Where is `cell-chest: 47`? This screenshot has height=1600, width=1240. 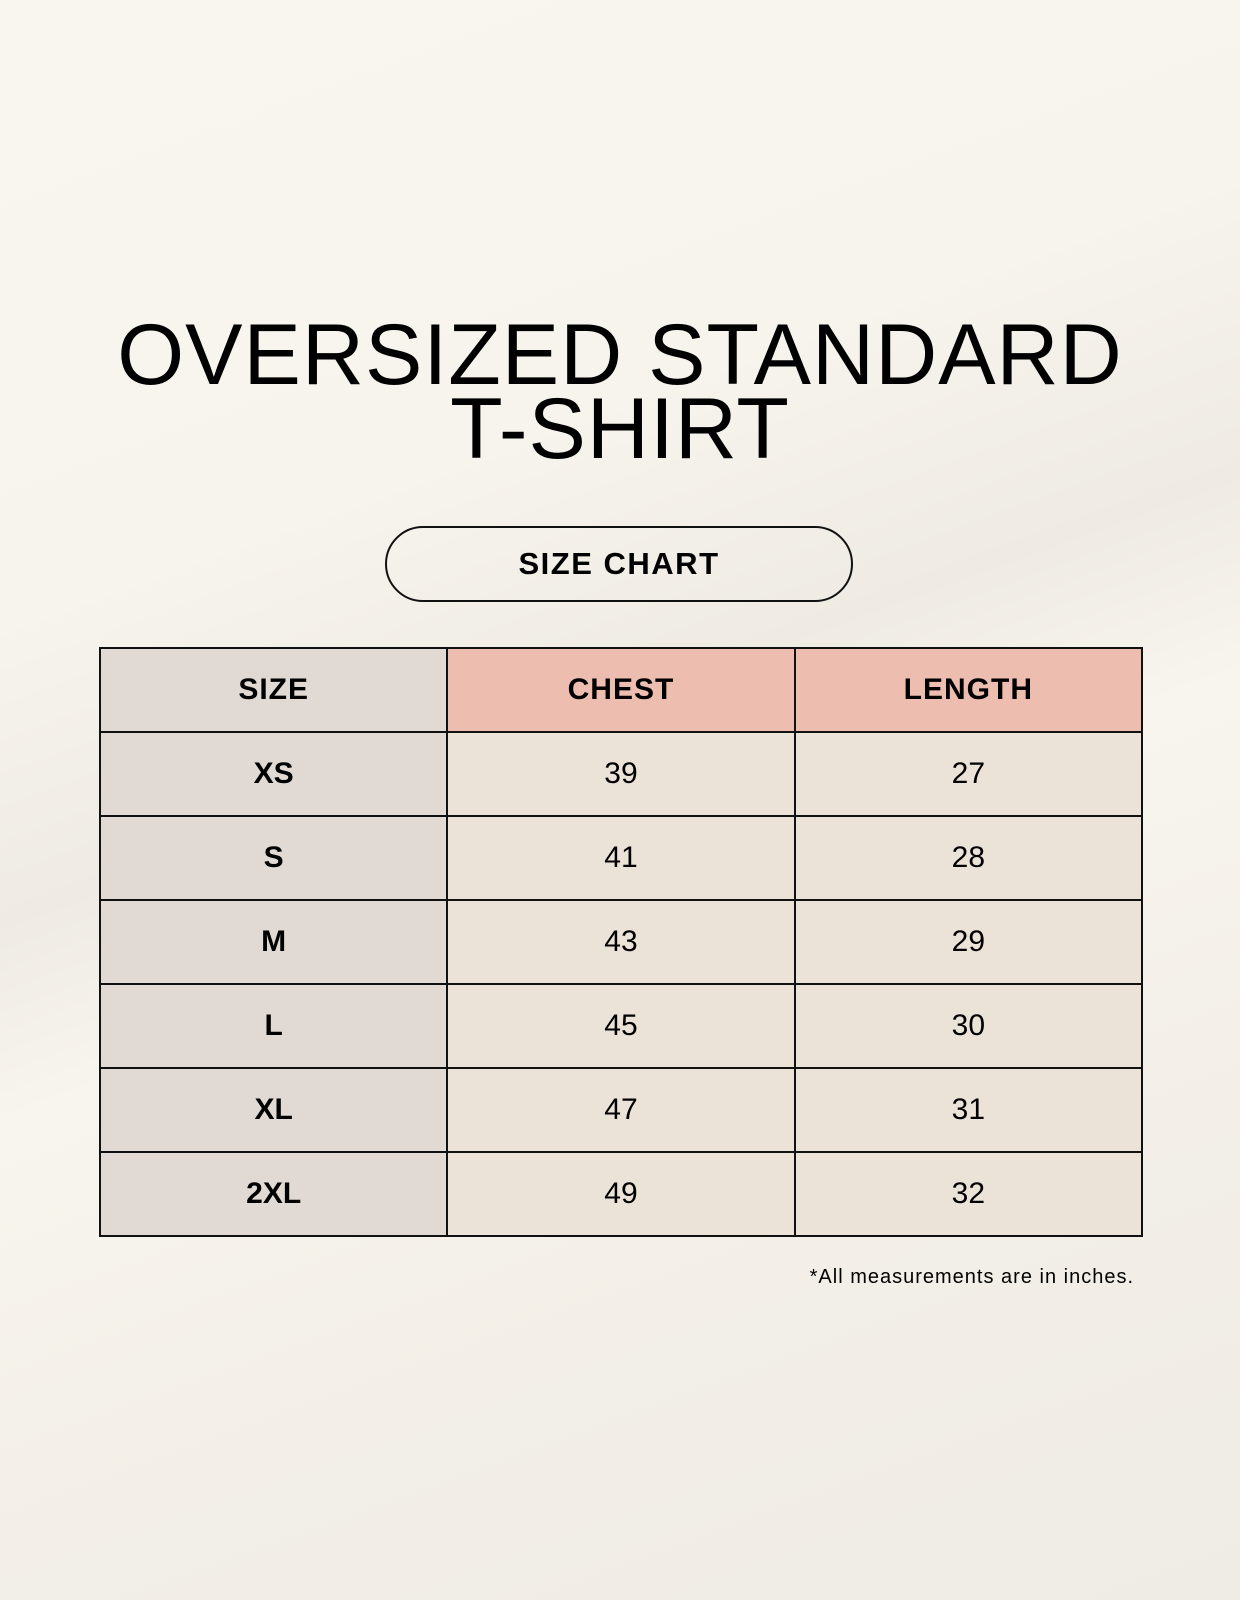
cell-chest: 47 is located at coordinates (621, 1110).